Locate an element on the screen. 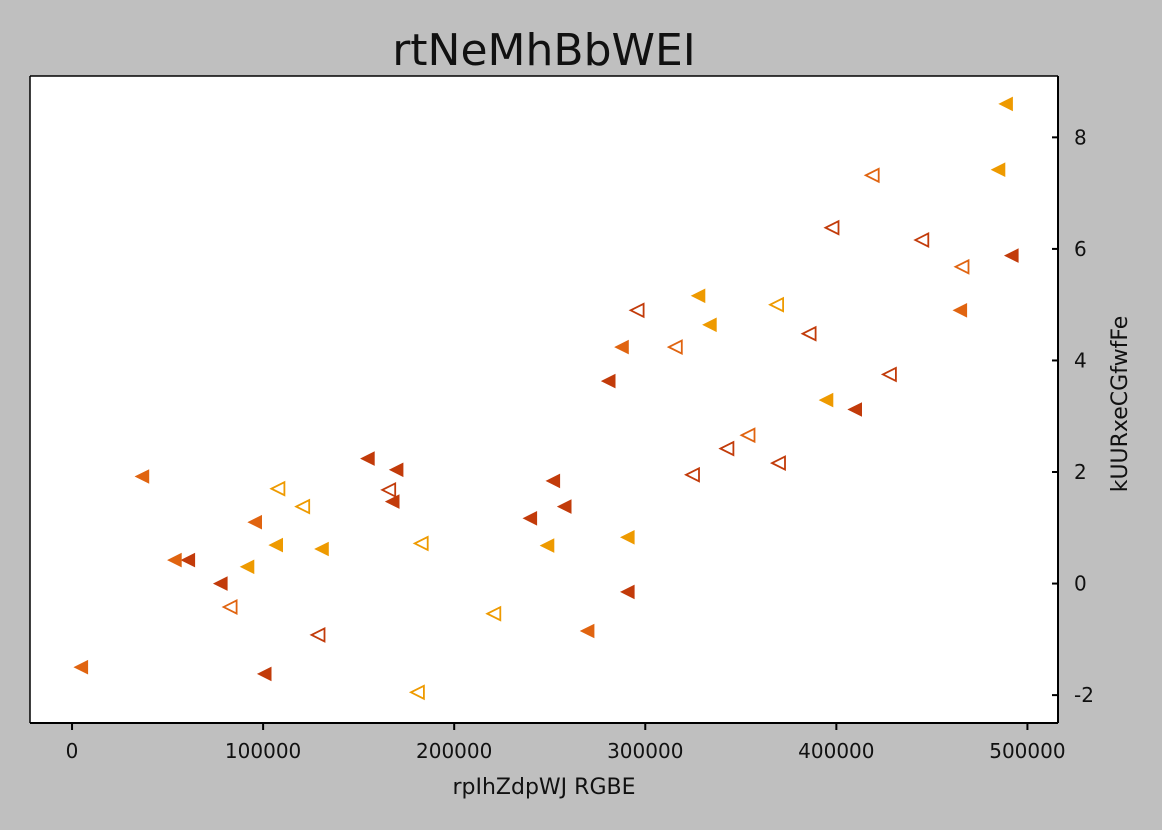  y-tick-label: 6 is located at coordinates (1080, 249).